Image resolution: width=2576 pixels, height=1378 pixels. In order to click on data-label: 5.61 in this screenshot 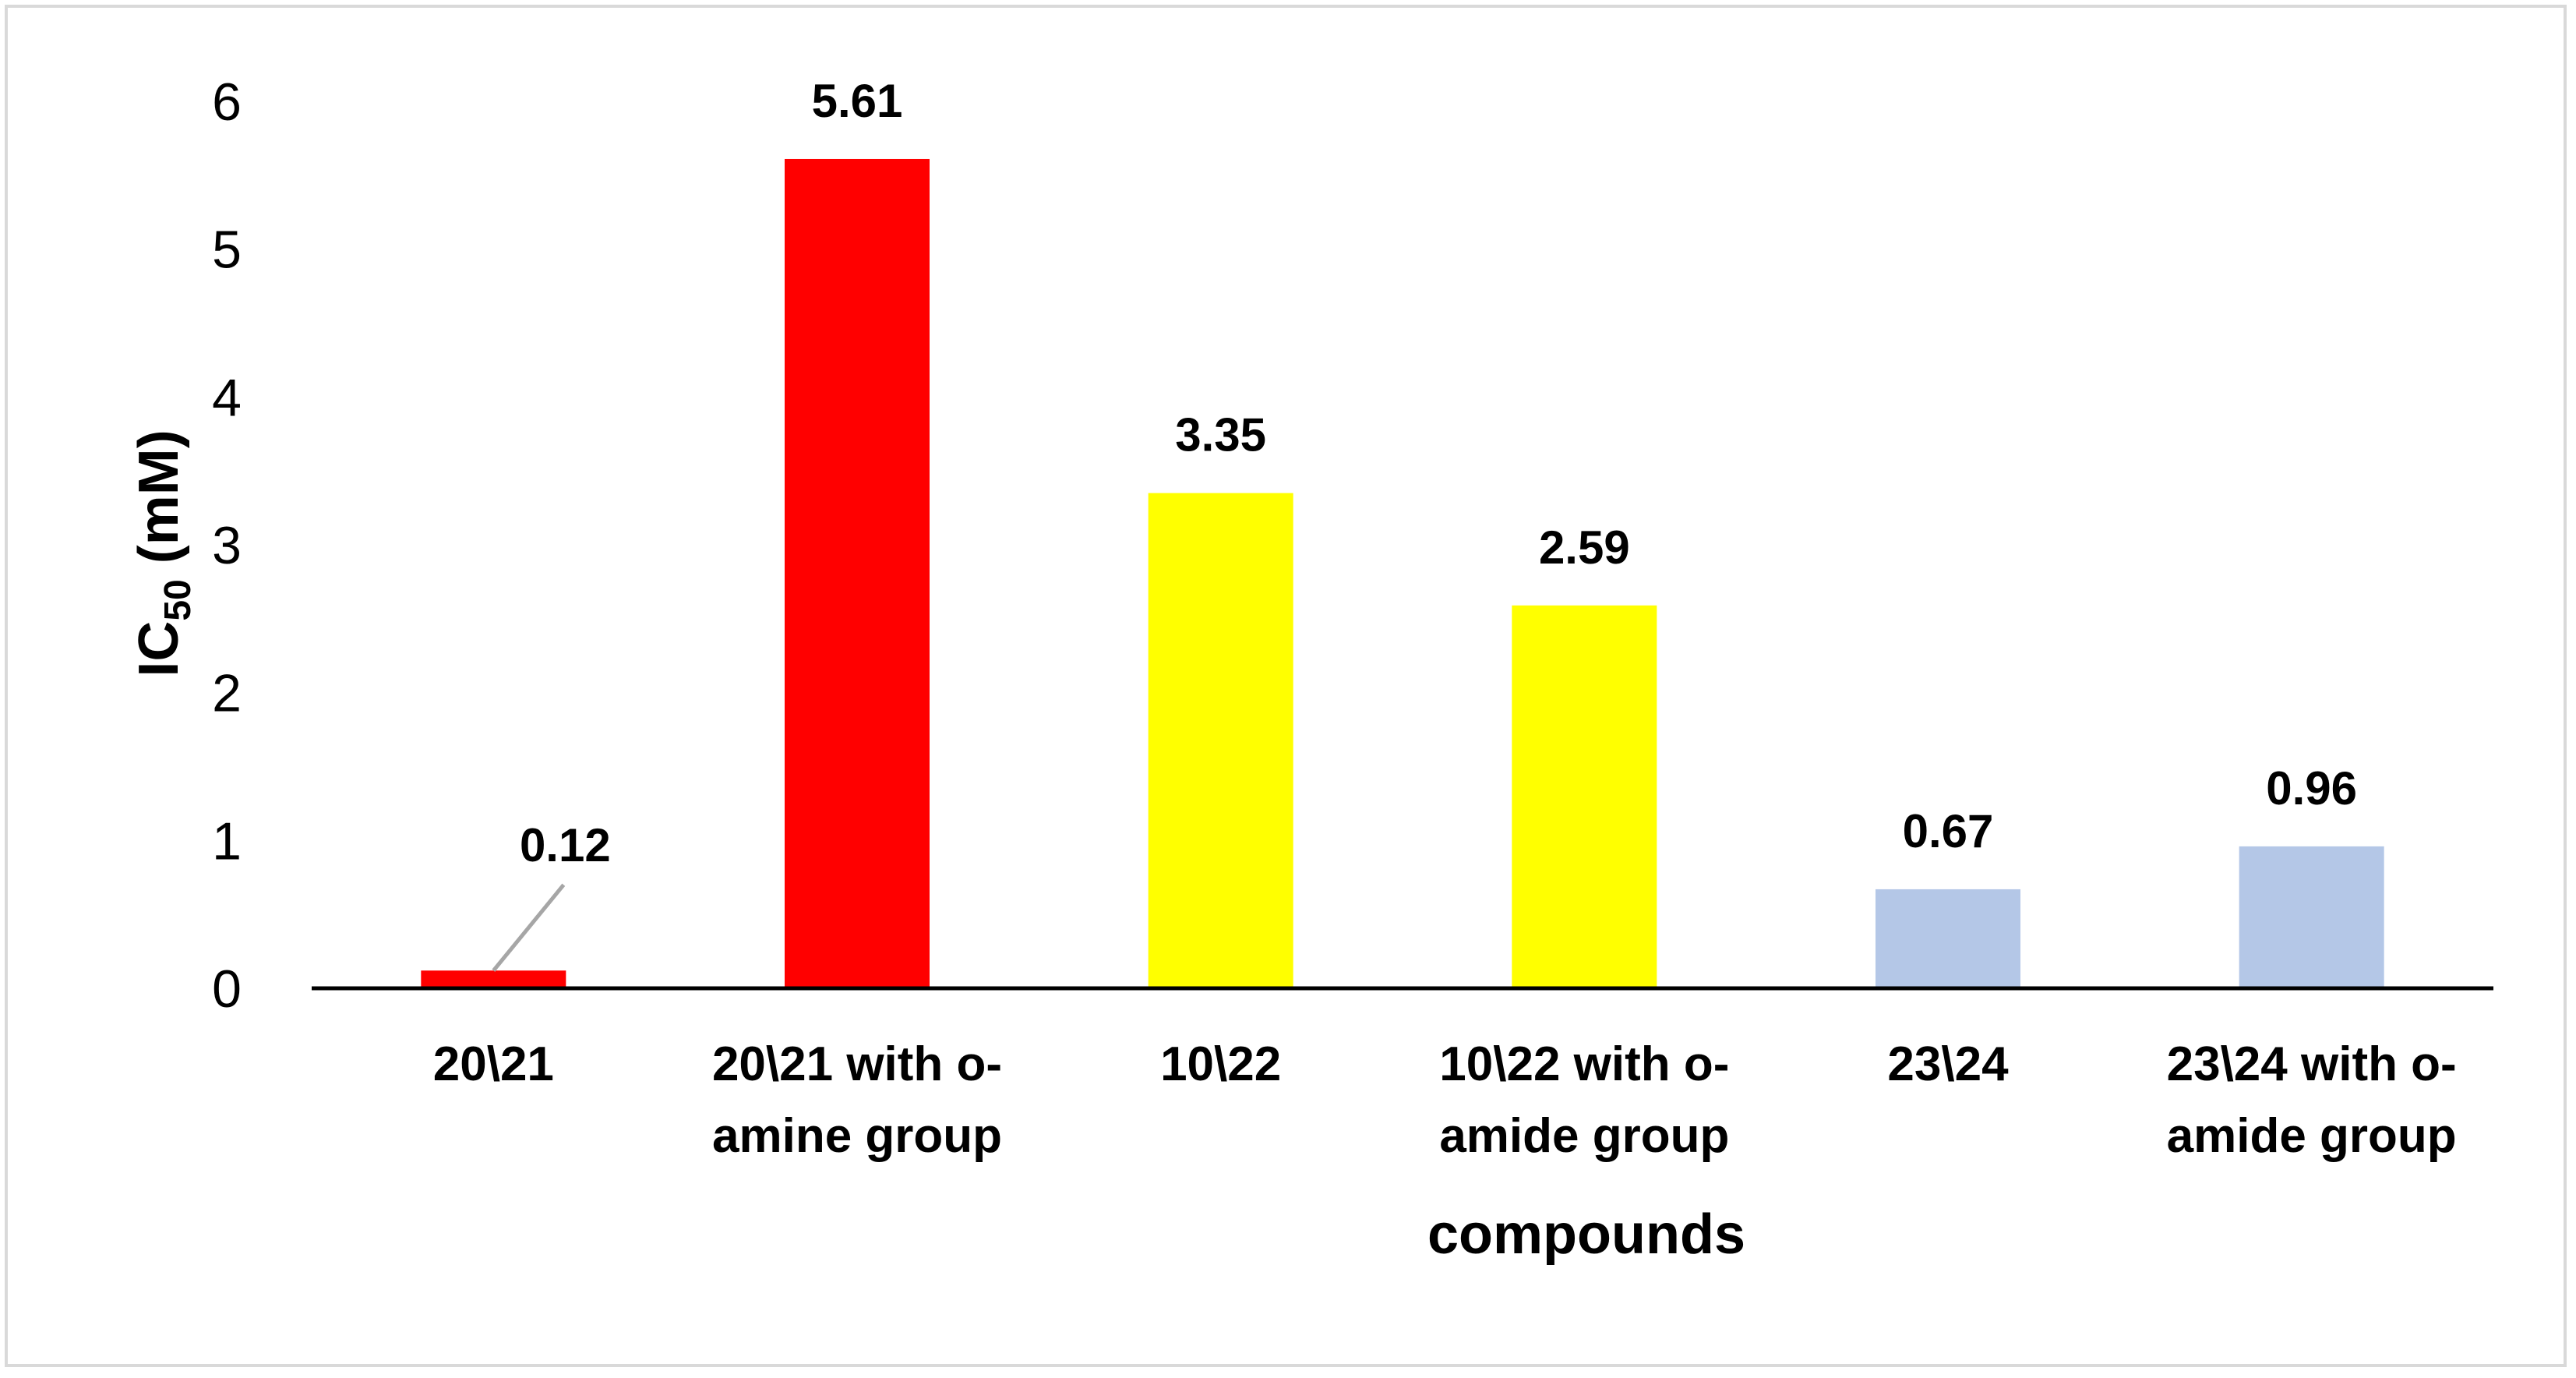, I will do `click(857, 101)`.